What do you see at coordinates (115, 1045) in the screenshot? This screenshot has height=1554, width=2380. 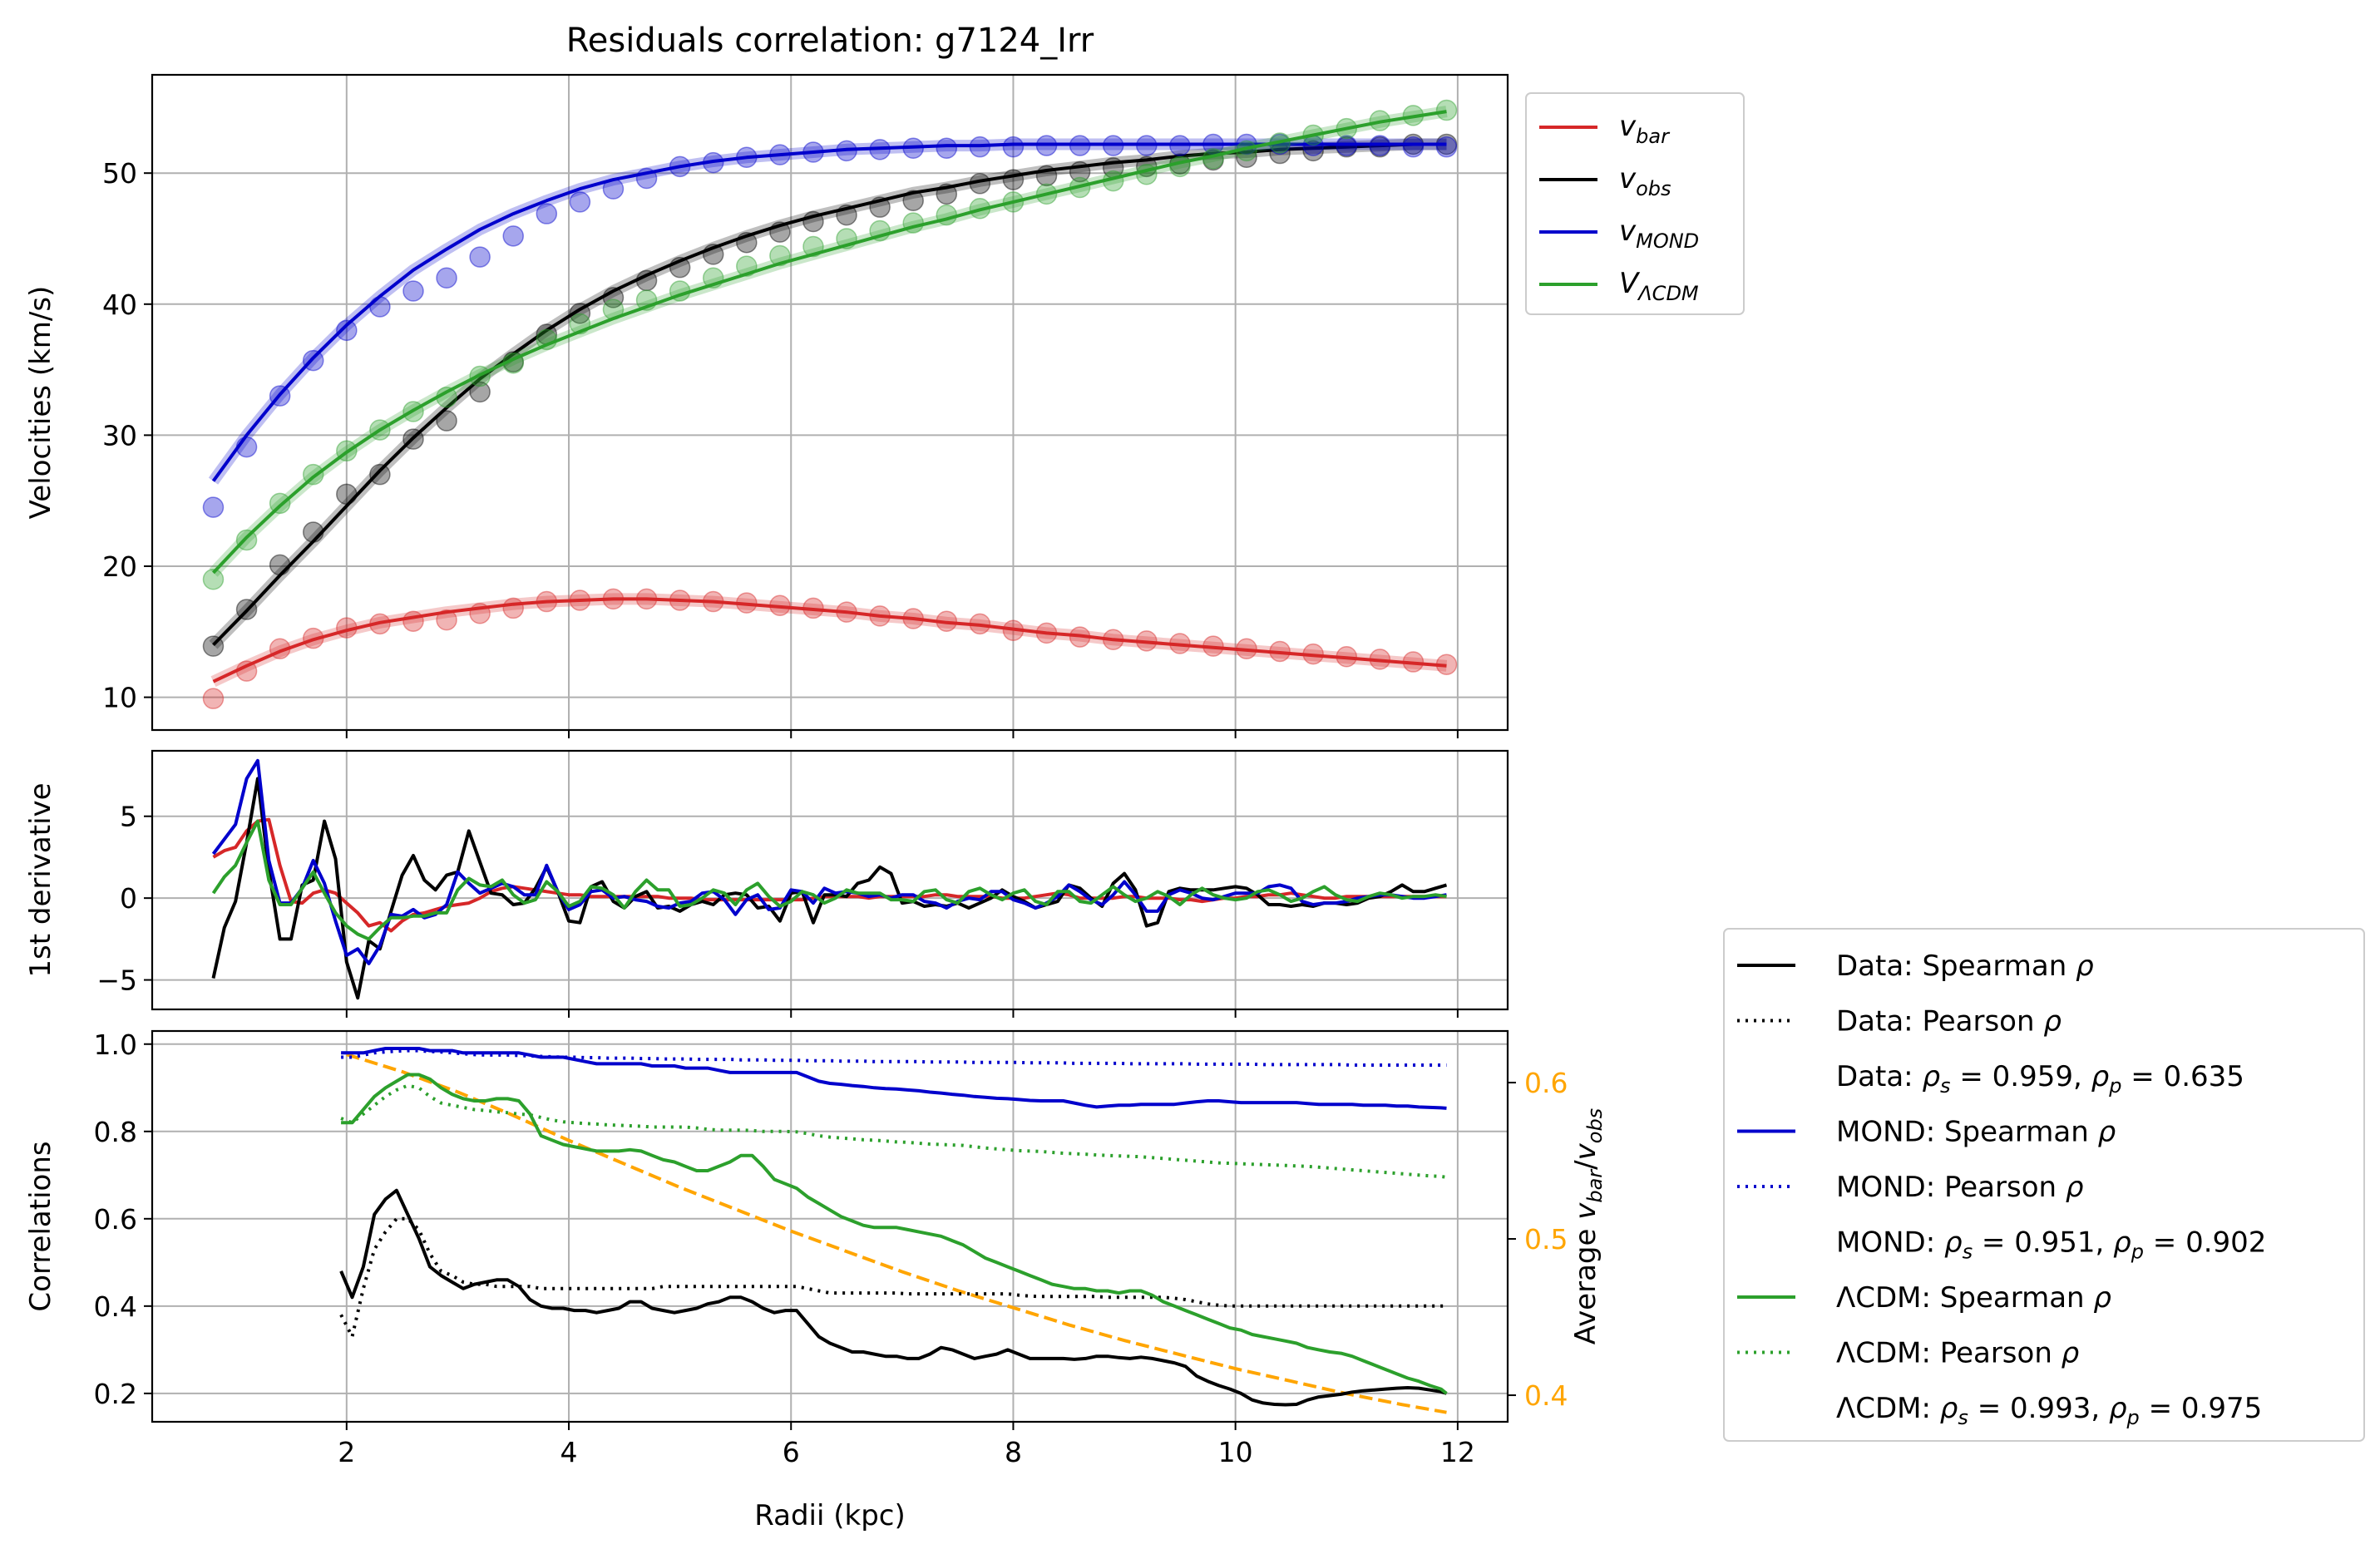 I see `y-tick-label: 1.0` at bounding box center [115, 1045].